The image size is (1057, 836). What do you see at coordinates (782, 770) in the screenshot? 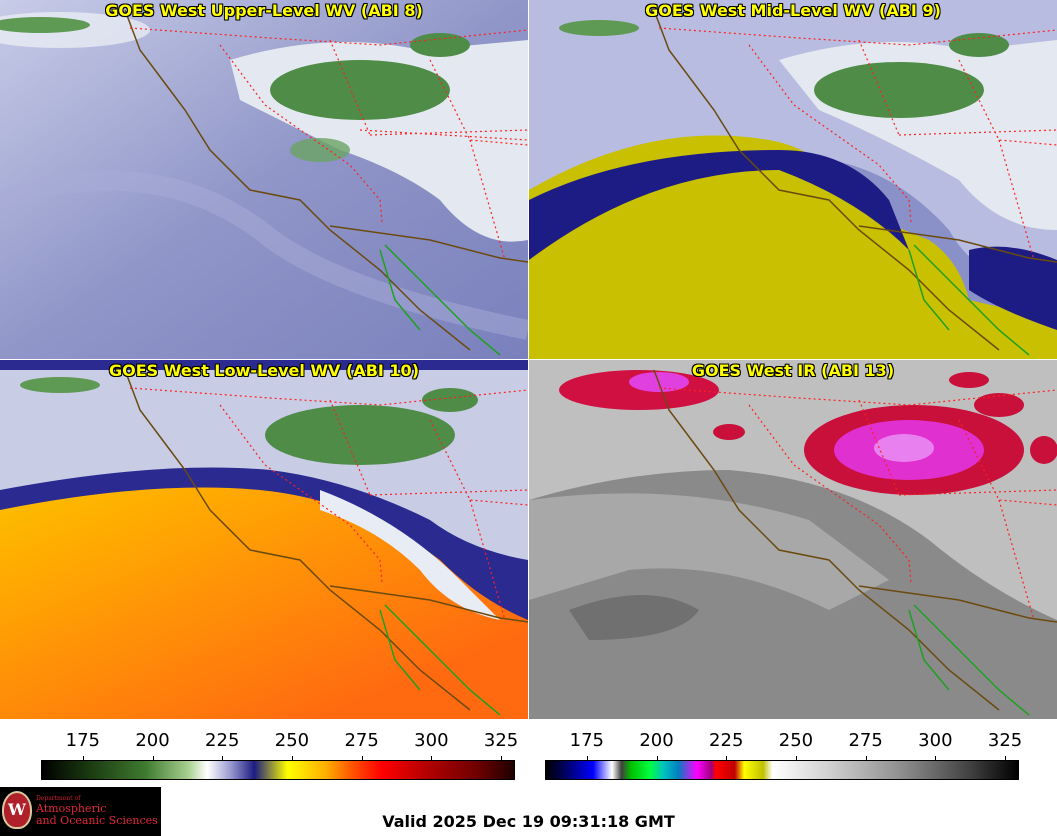
I see `ir-colorbar-gradient` at bounding box center [782, 770].